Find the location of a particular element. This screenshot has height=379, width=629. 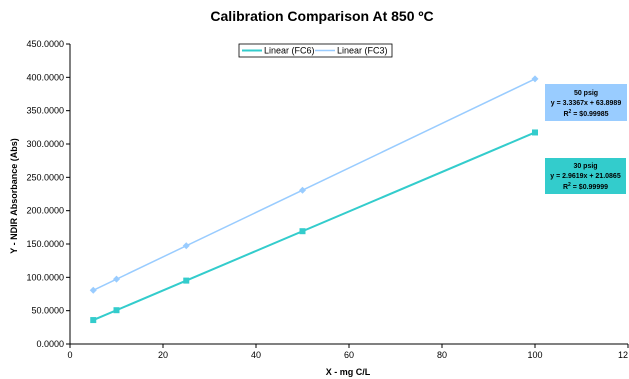

x-tick-label: 12 is located at coordinates (623, 355).